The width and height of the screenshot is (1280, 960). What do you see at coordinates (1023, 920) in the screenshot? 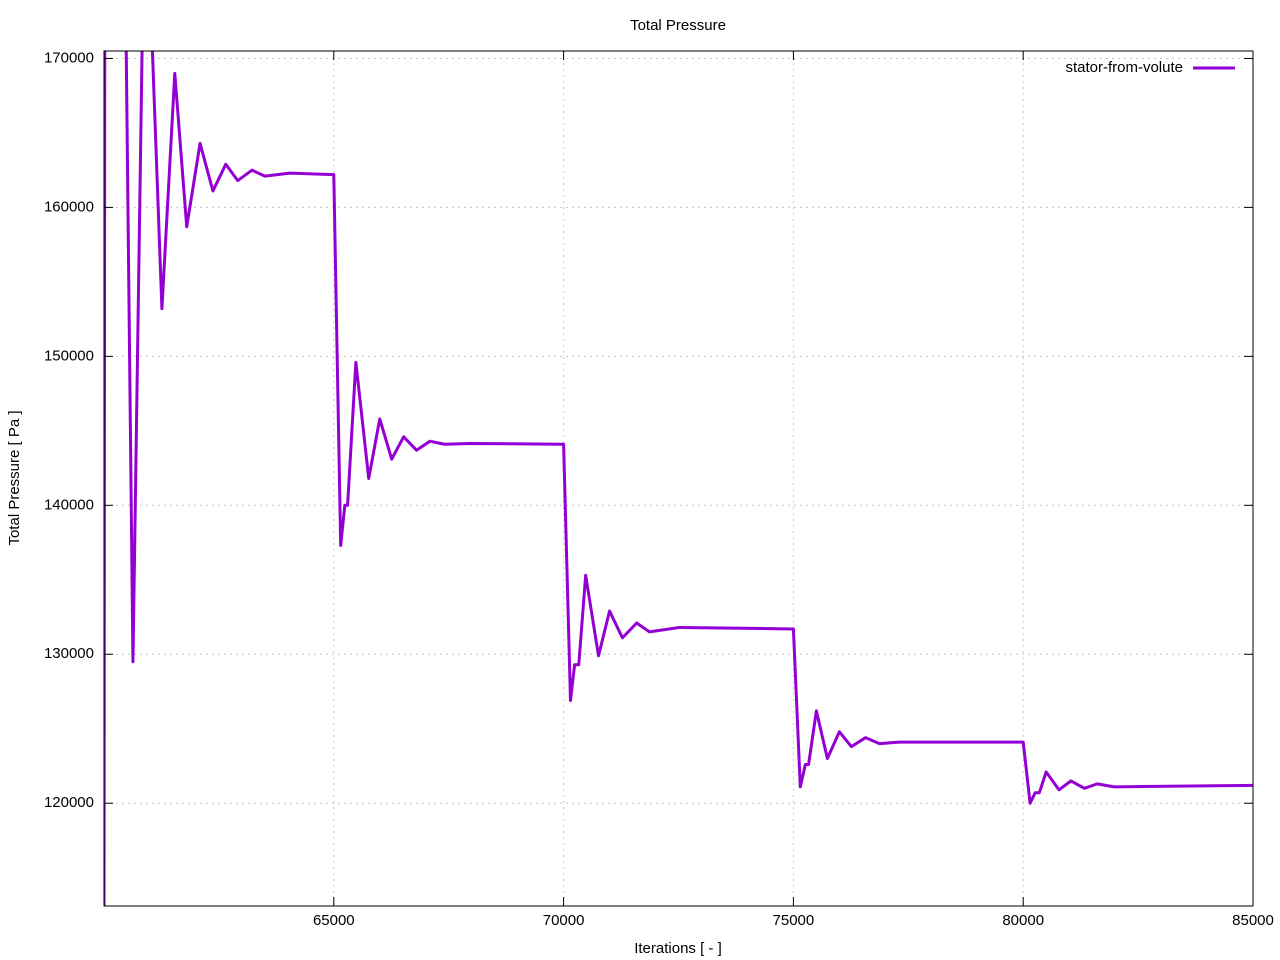
I see `x-tick-label: 80000` at bounding box center [1023, 920].